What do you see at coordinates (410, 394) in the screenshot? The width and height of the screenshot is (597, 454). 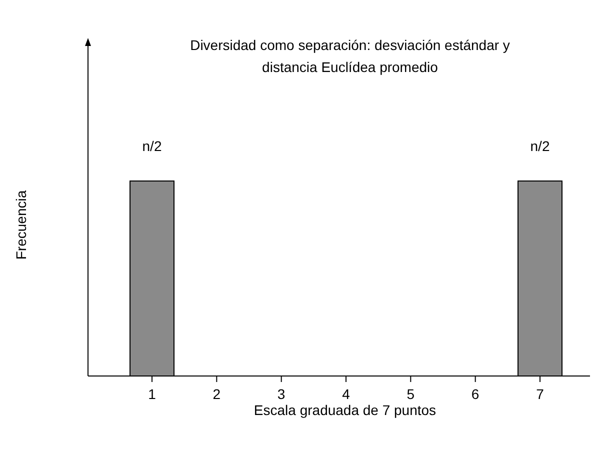 I see `x-tick-label: 5` at bounding box center [410, 394].